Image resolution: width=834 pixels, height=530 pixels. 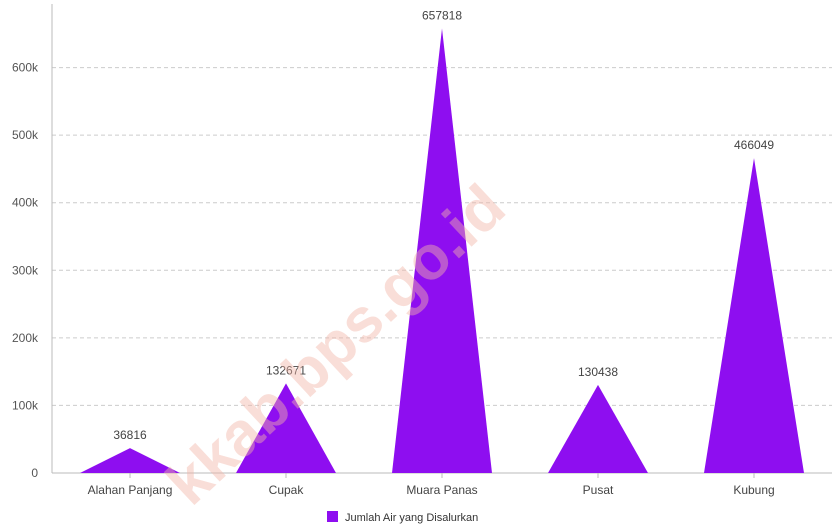 I want to click on y-axis-ticks: 0 100k 200k 300k 400k 500k 600k, so click(x=25, y=270).